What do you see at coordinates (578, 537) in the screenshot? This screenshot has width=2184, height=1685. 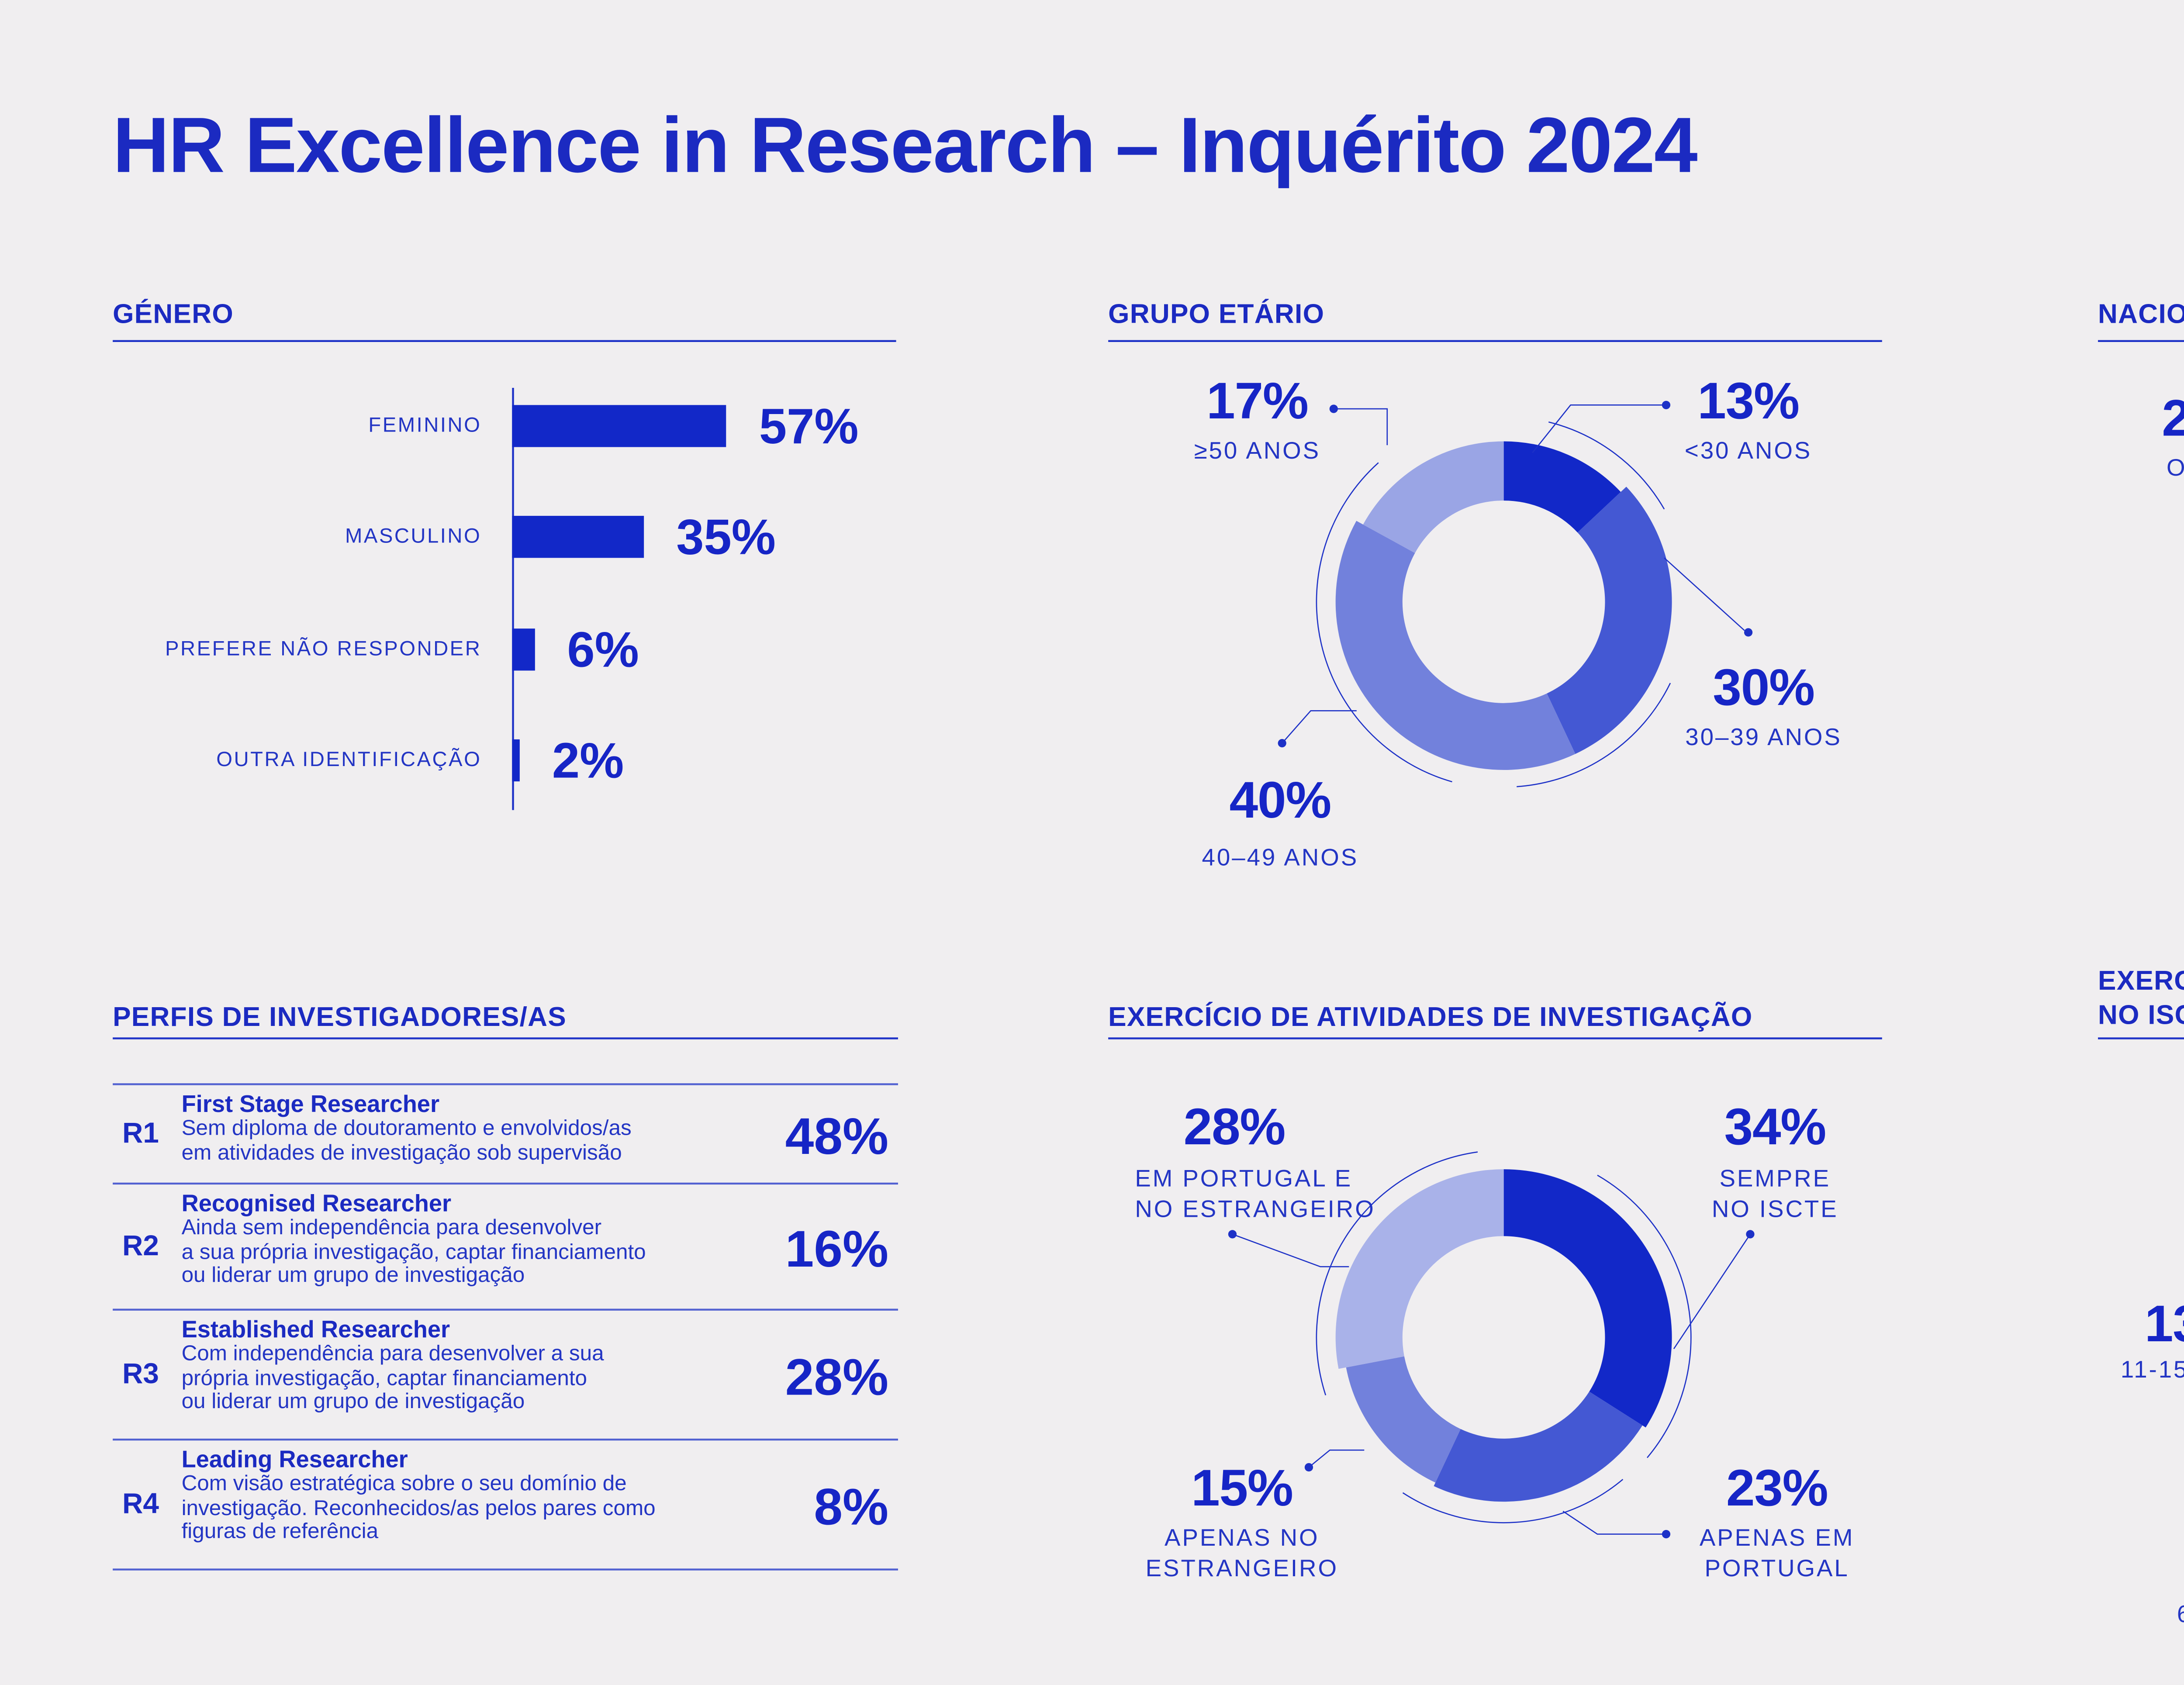 I see `bar-masculino` at bounding box center [578, 537].